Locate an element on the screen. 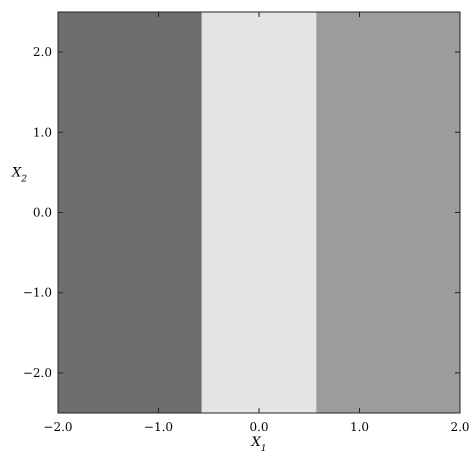  x-tick-label: 0.0 is located at coordinates (259, 427).